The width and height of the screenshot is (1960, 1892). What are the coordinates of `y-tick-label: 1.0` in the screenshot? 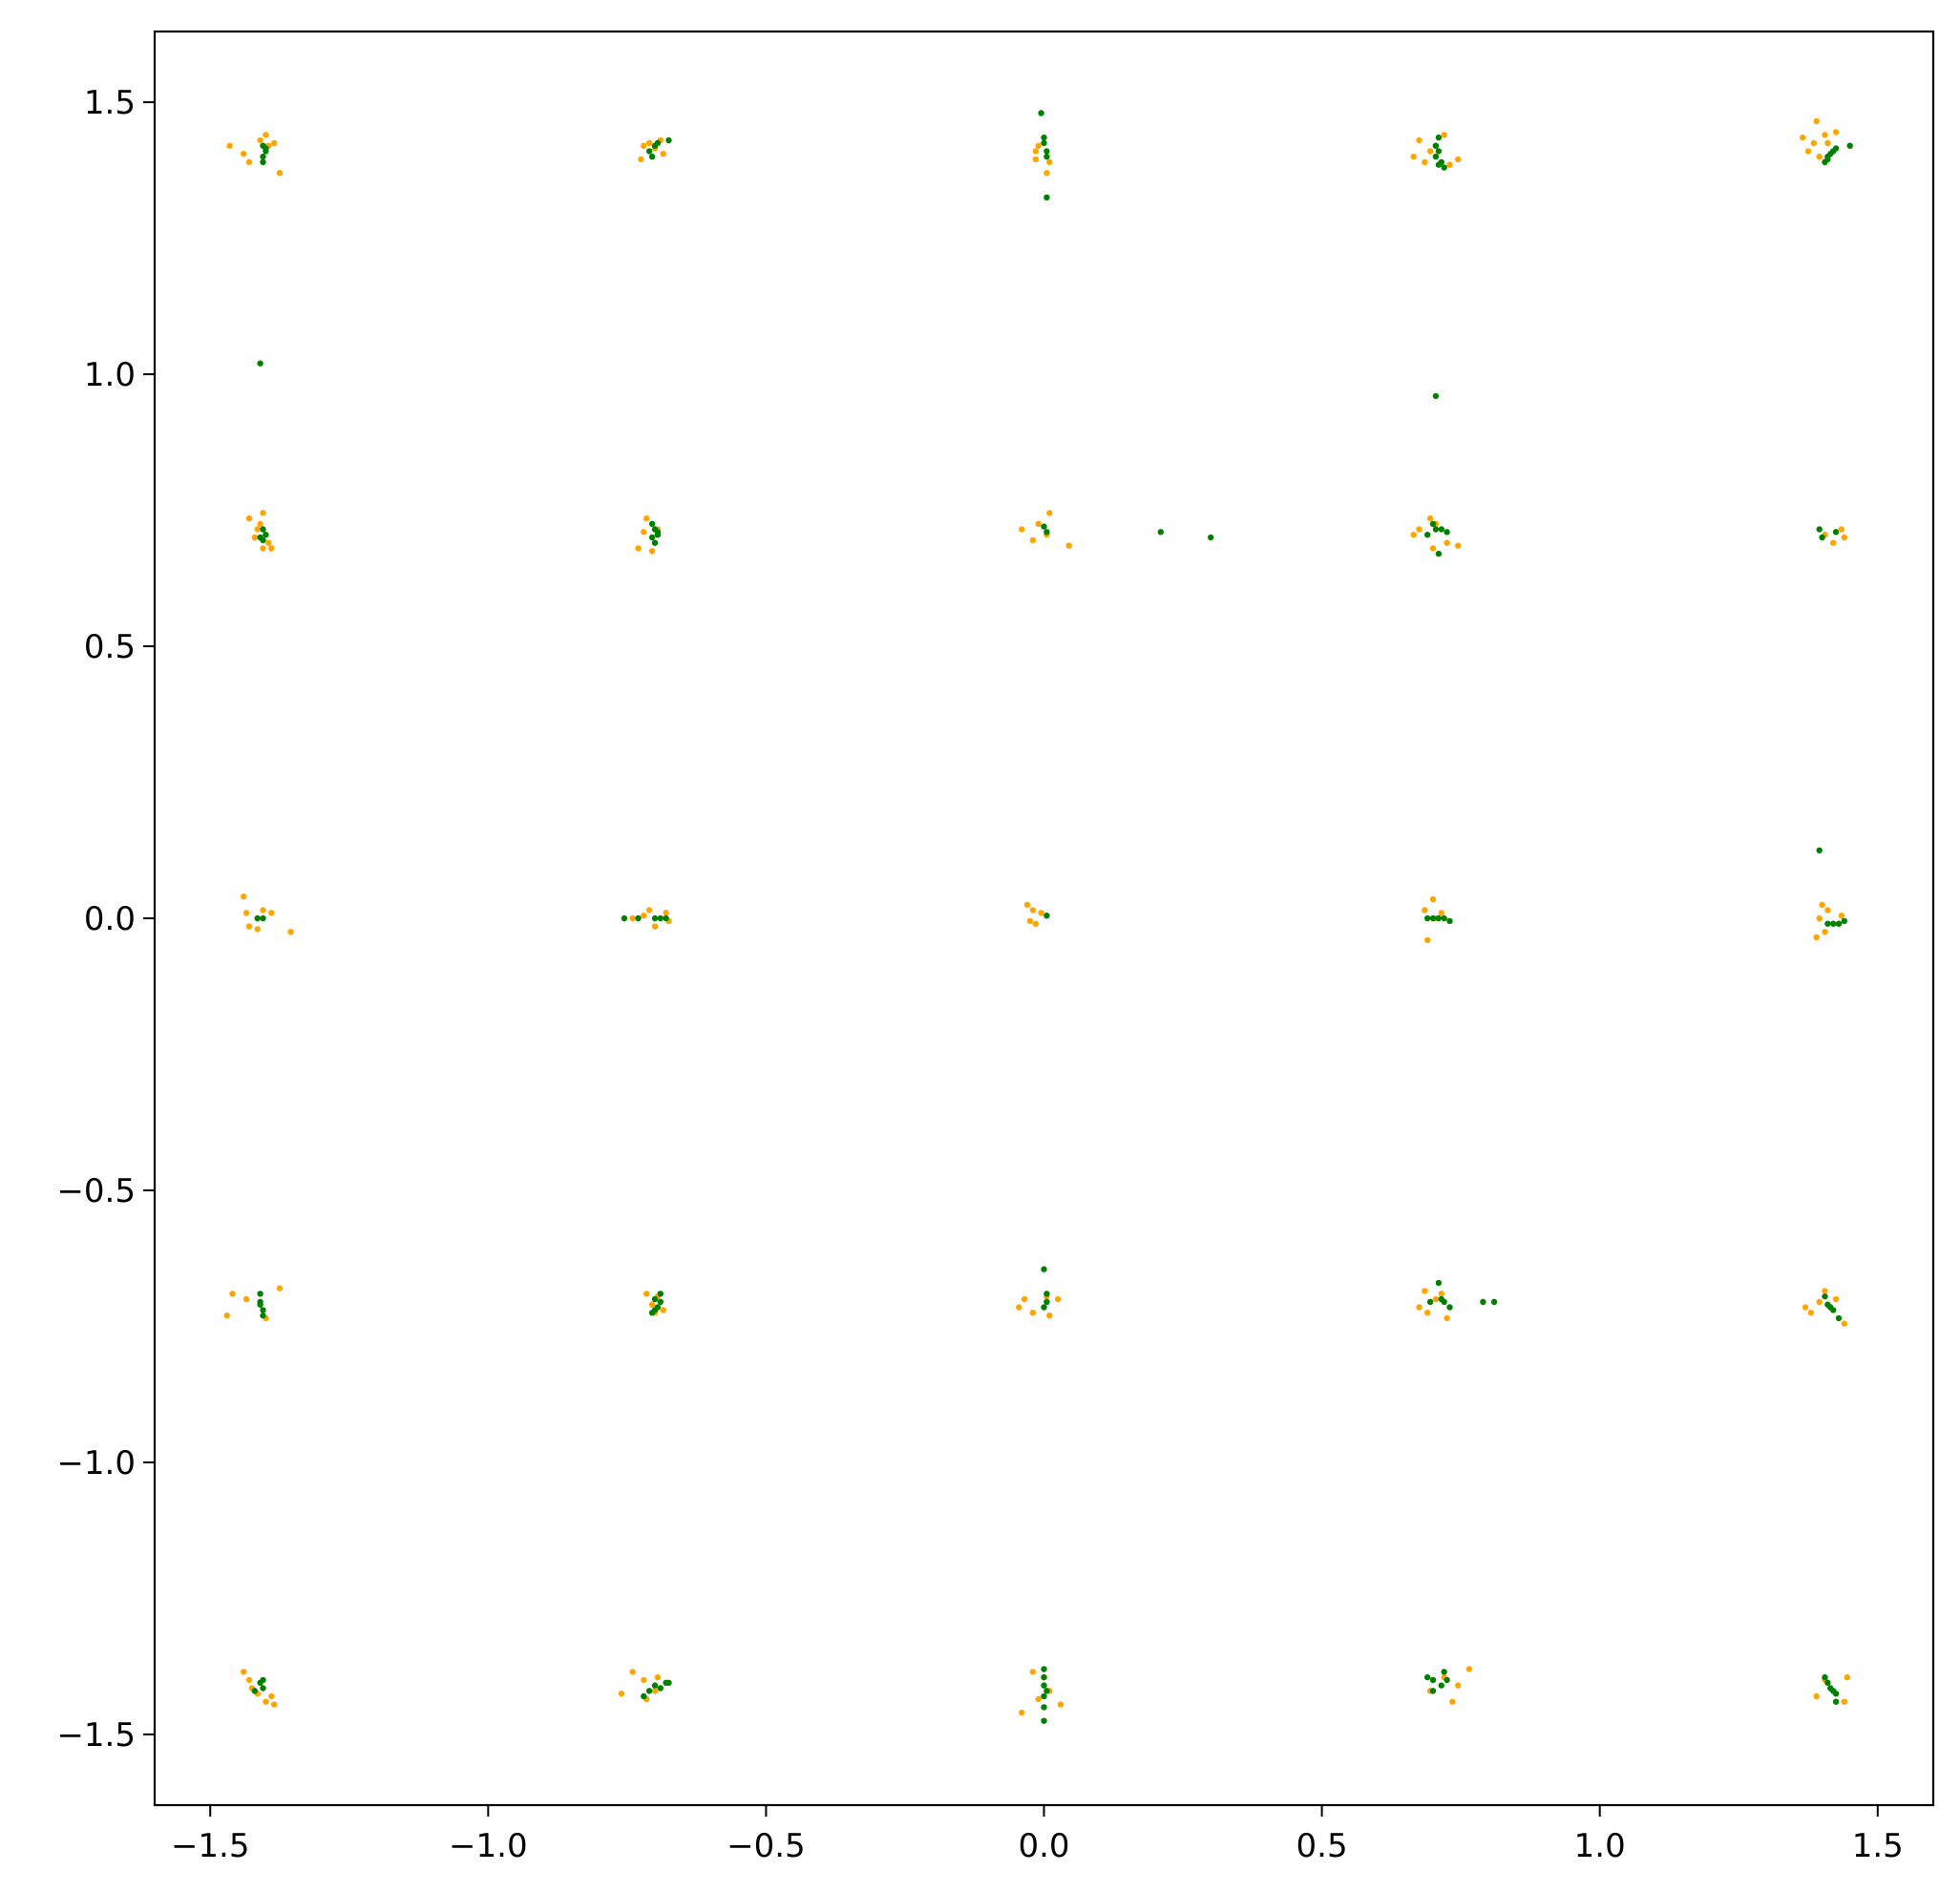 It's located at (110, 375).